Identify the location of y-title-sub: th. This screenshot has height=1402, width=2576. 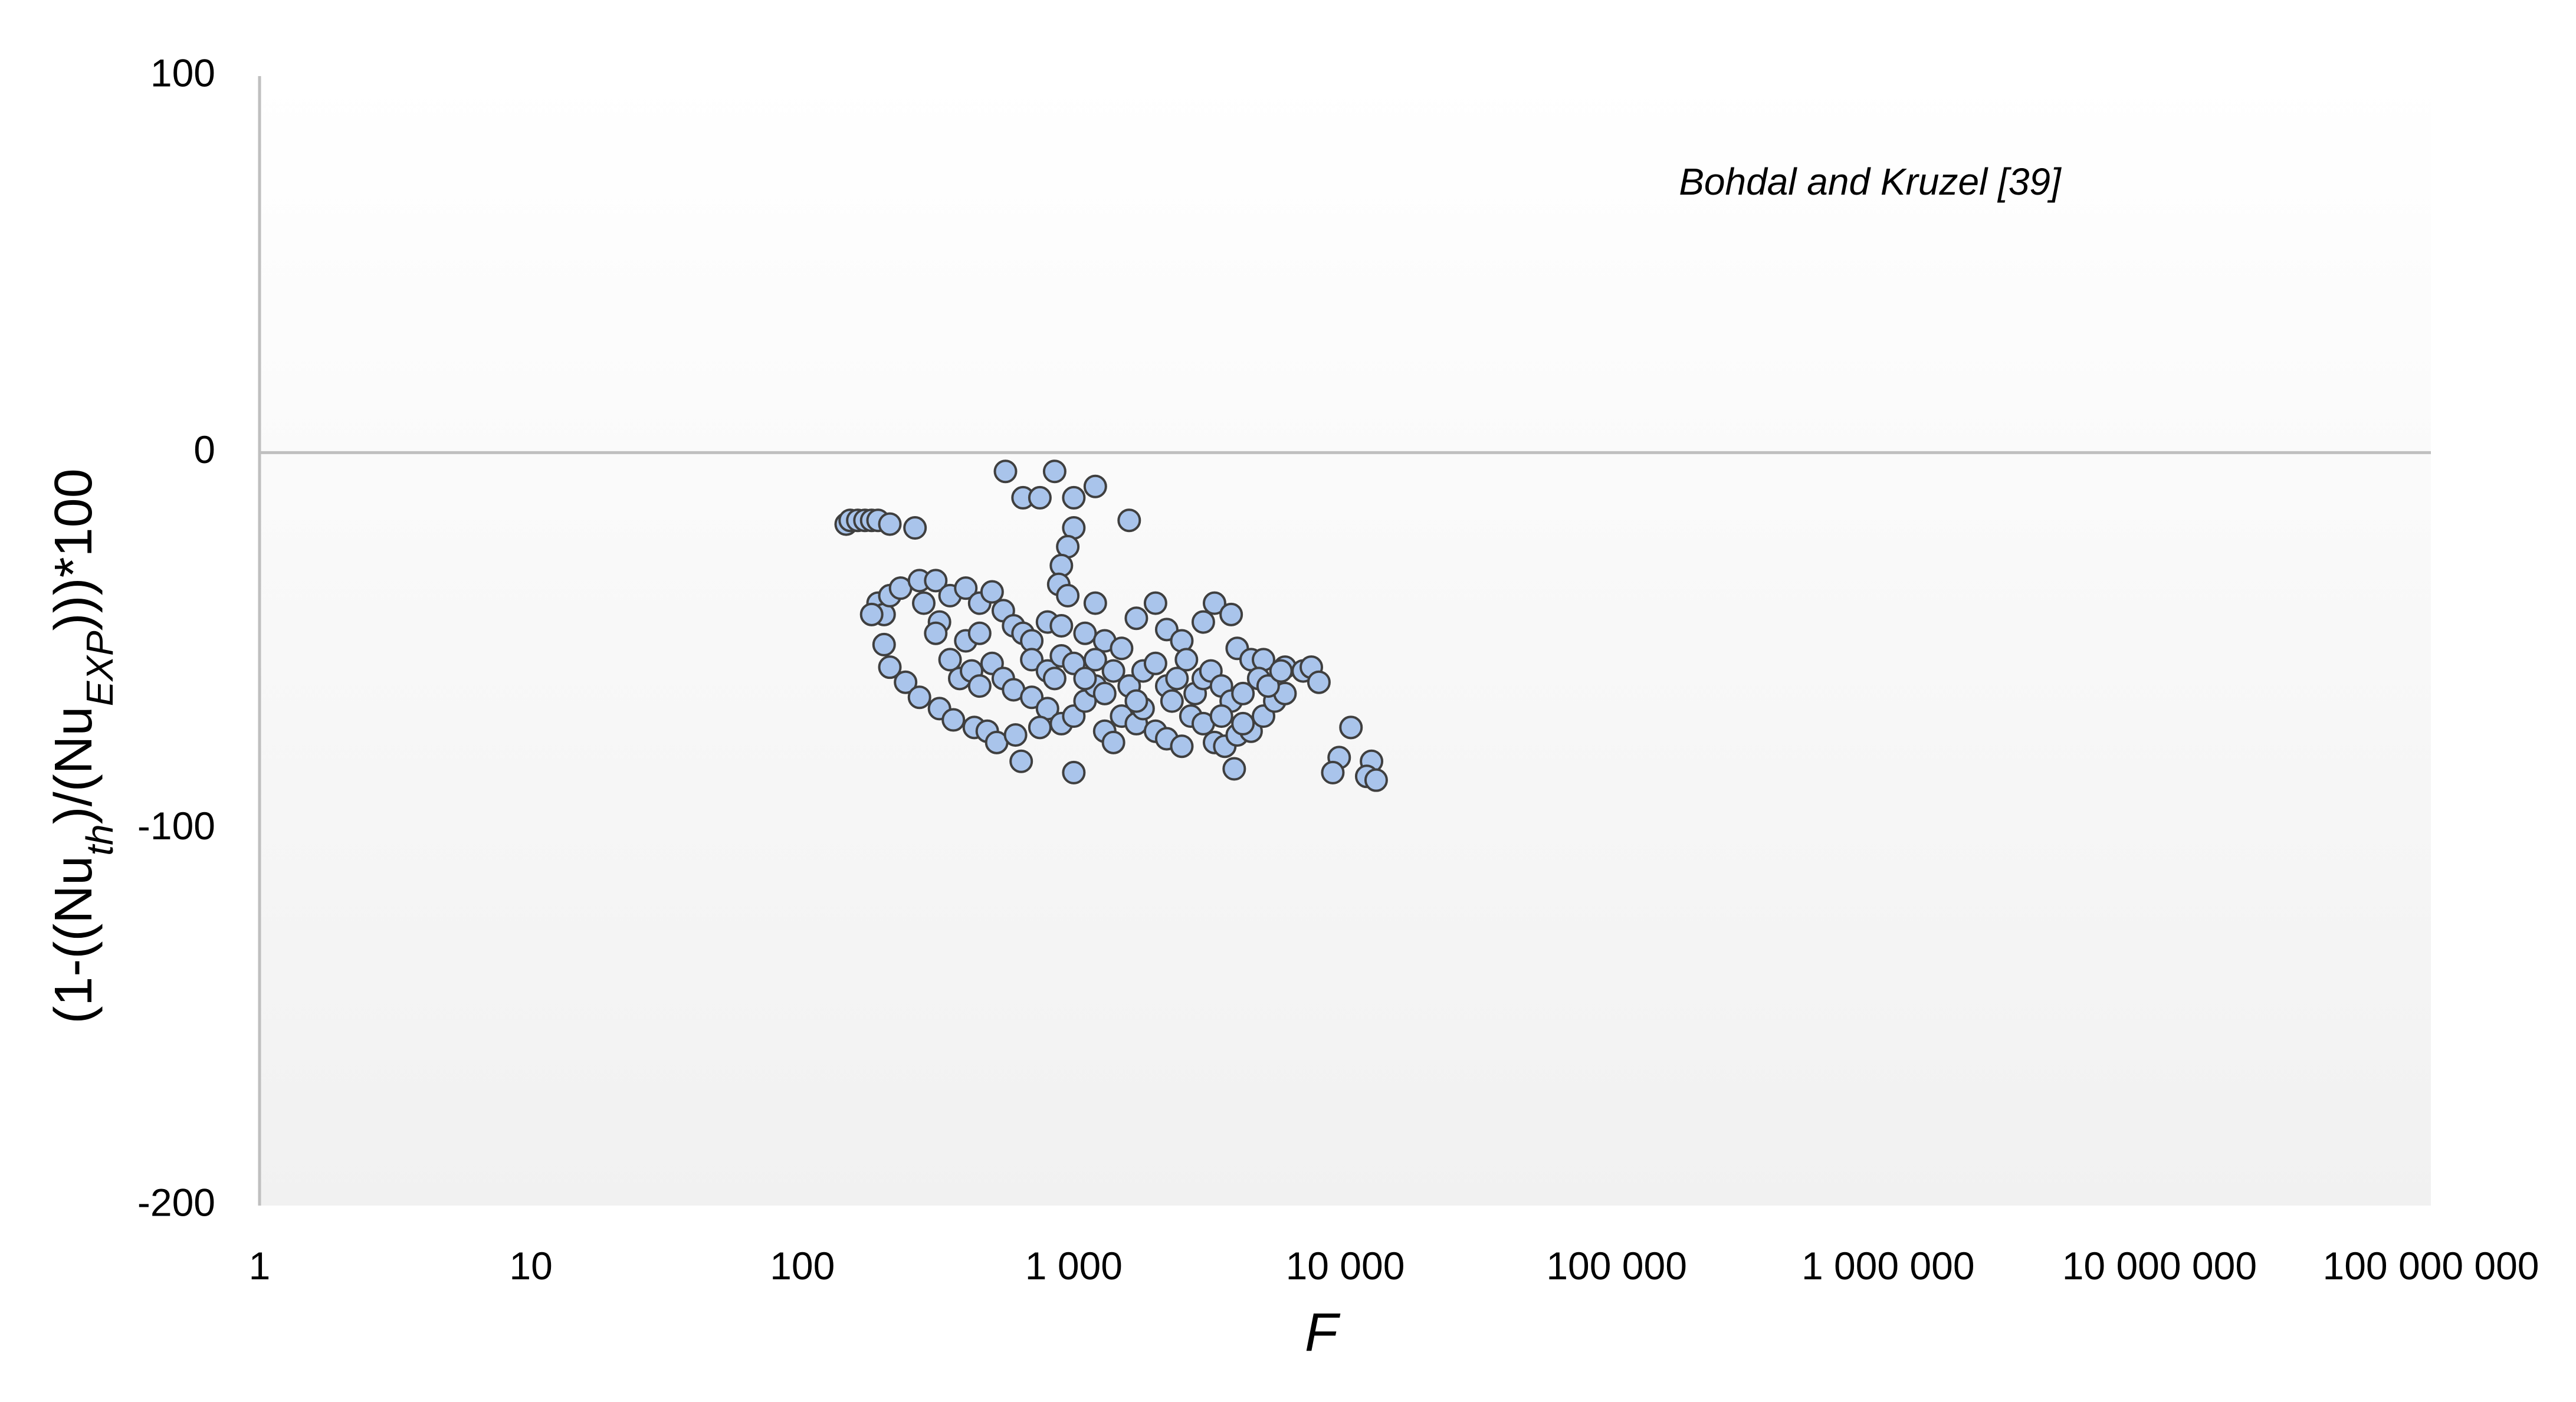
(99, 839).